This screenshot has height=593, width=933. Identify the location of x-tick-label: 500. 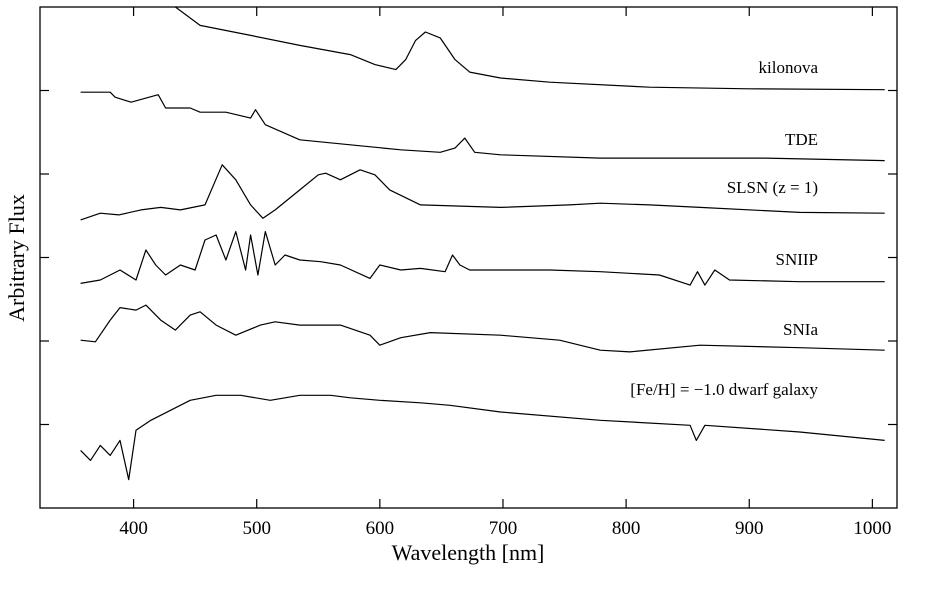
(256, 528).